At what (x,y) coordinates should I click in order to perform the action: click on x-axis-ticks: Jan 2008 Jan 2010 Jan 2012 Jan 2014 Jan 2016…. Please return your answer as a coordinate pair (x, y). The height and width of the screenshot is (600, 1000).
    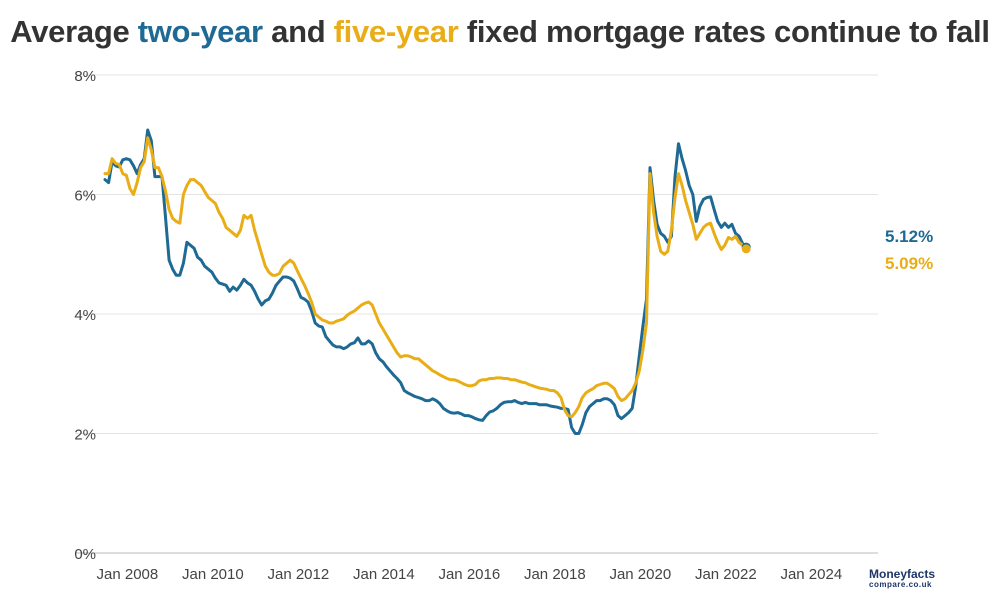
    Looking at the image, I should click on (470, 574).